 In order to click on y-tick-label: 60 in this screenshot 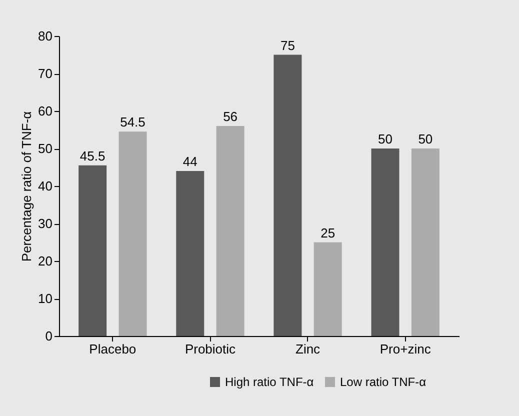, I will do `click(45, 111)`.